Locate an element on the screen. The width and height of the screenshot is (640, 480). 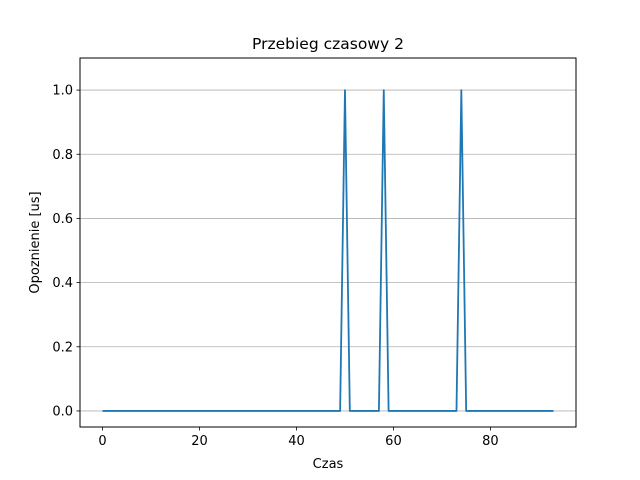
x-tick-label: 0 is located at coordinates (102, 441).